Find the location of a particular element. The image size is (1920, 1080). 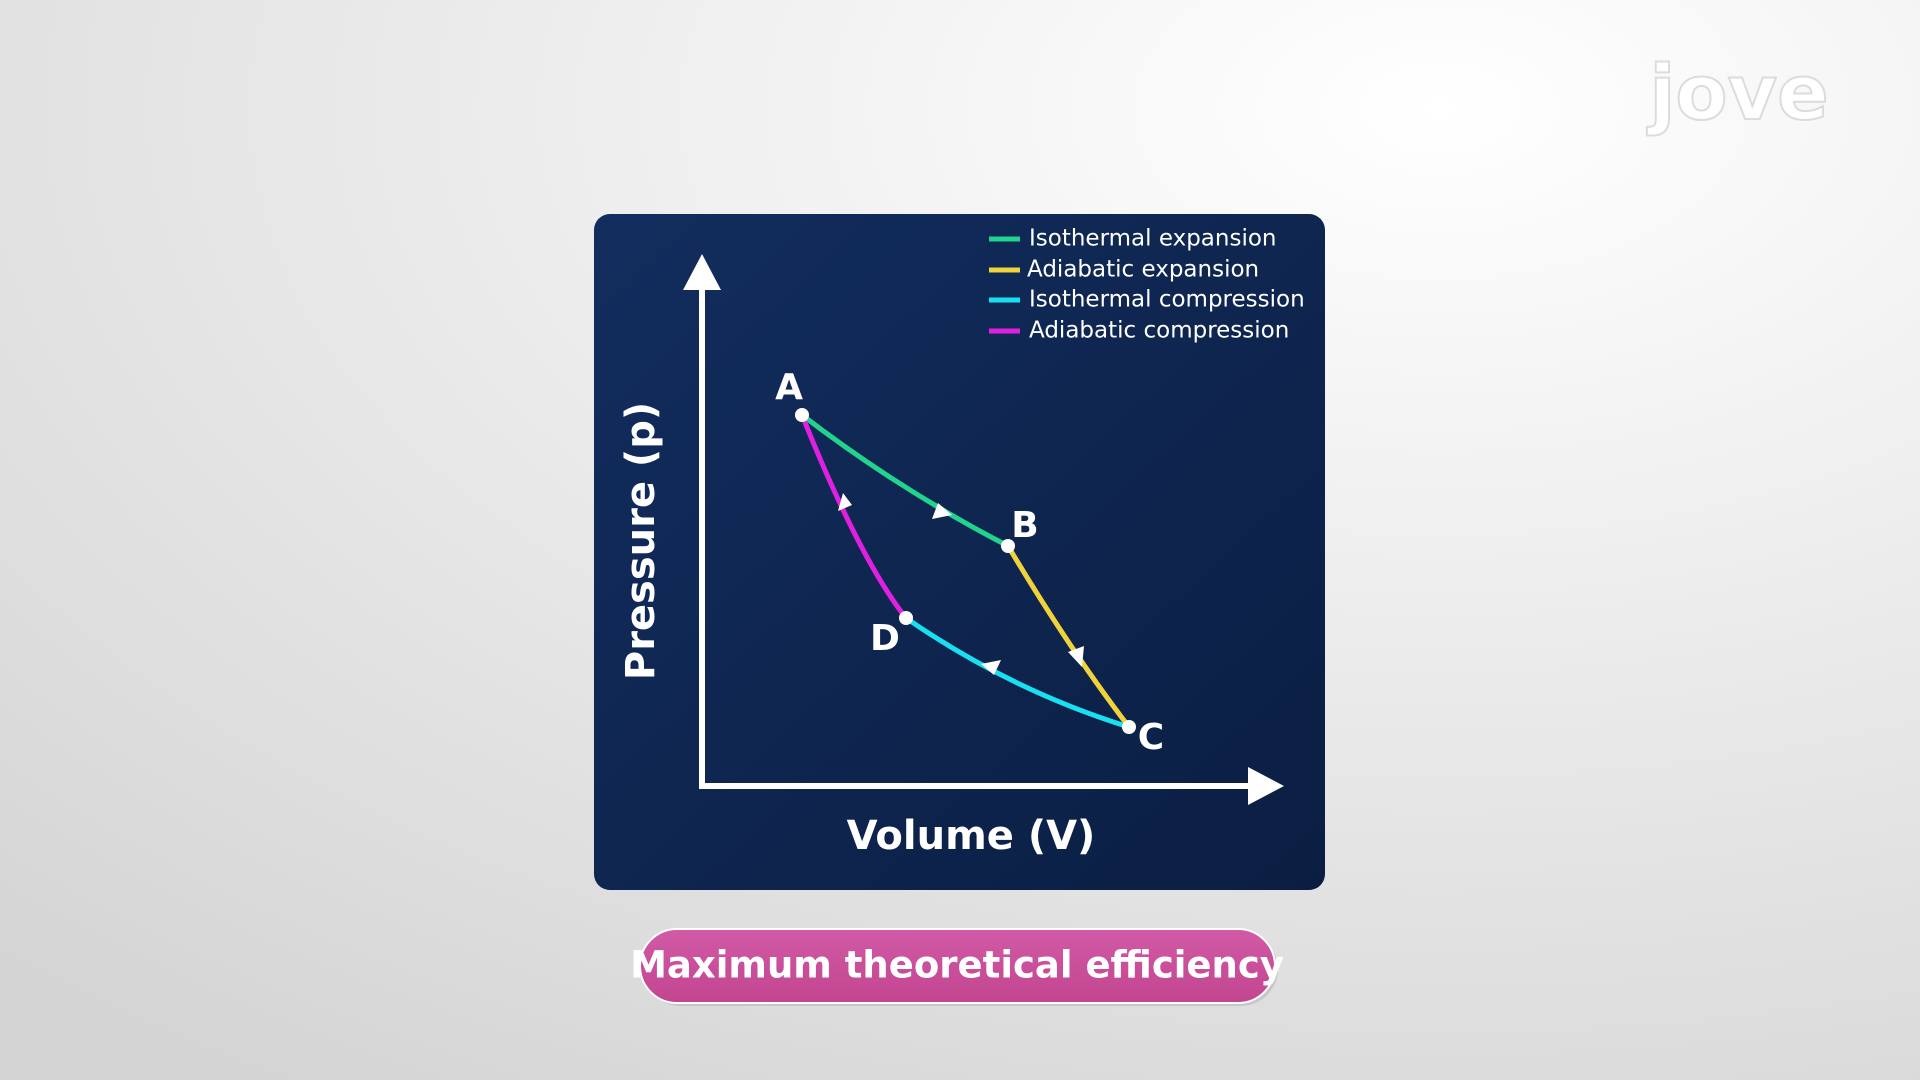

isothermal-compression-curve is located at coordinates (1017, 672).